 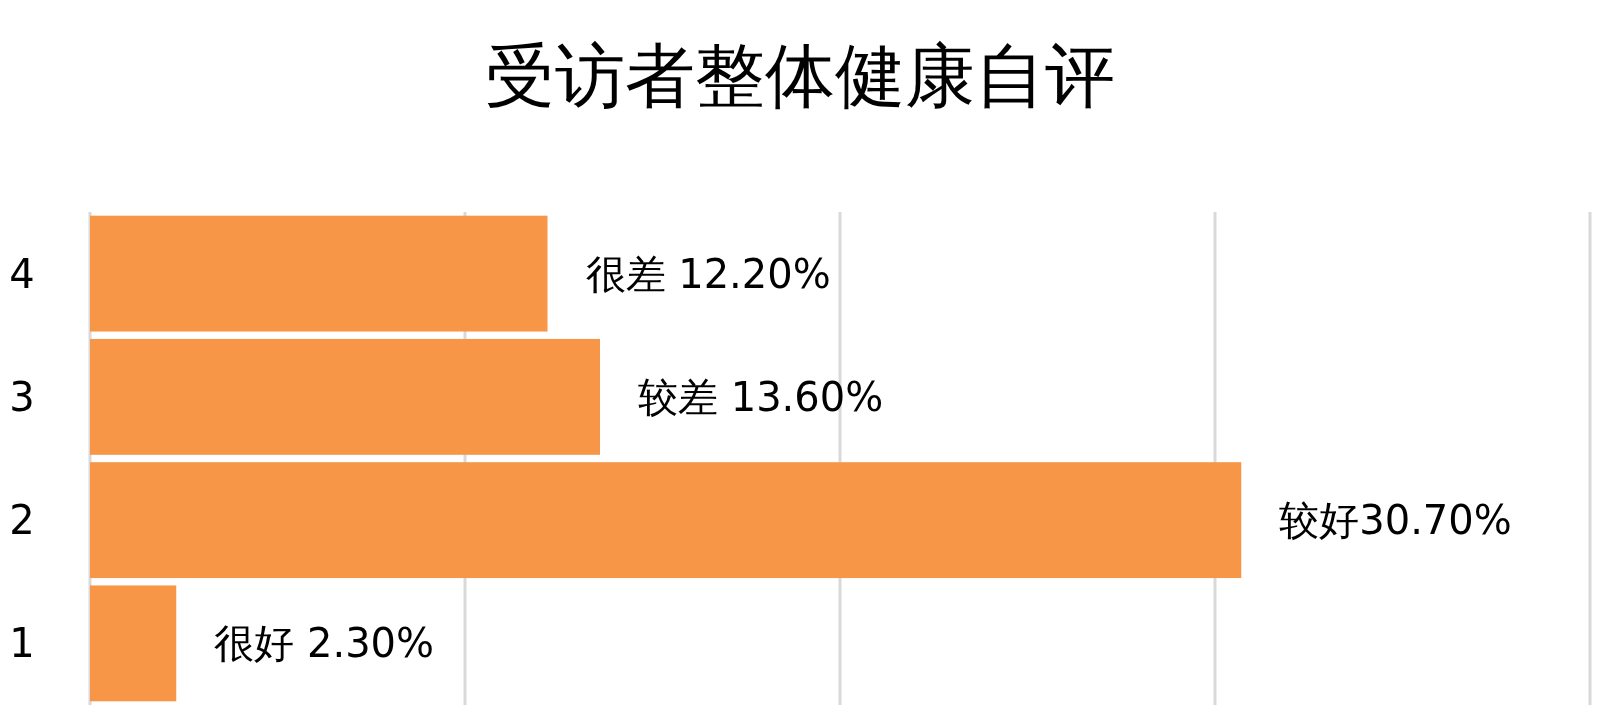 What do you see at coordinates (22, 643) in the screenshot?
I see `y-tick-label: 1` at bounding box center [22, 643].